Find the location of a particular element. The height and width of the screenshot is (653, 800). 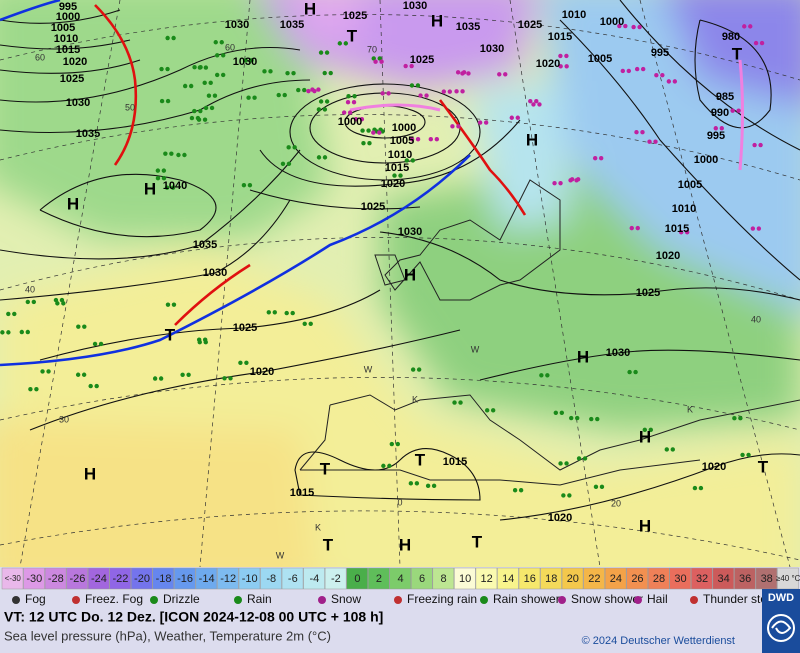

scale-label: 12 is located at coordinates (487, 579).